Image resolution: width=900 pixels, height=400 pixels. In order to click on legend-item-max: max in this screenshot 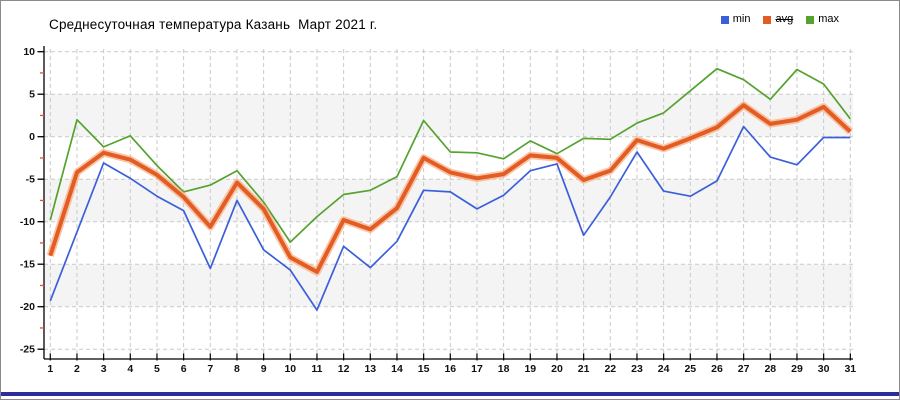, I will do `click(822, 19)`.